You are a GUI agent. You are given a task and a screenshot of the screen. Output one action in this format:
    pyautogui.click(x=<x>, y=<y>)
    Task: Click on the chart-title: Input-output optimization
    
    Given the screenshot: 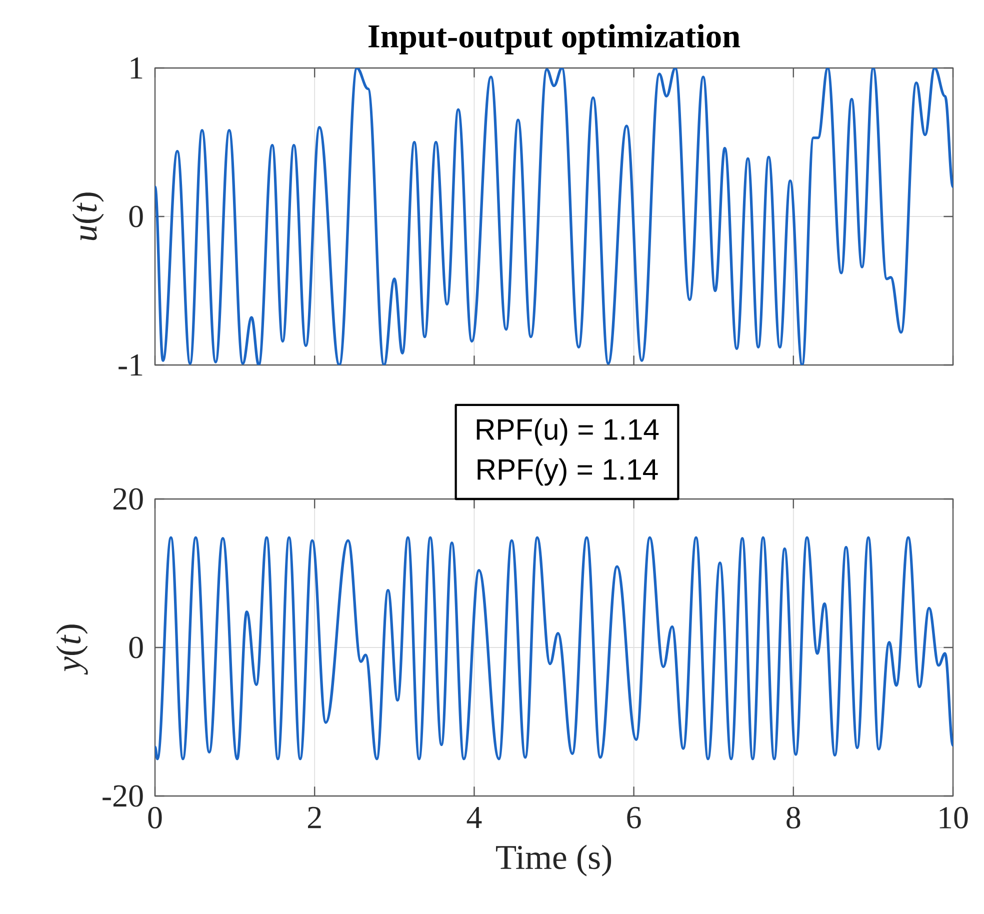 What is the action you would take?
    pyautogui.click(x=554, y=39)
    